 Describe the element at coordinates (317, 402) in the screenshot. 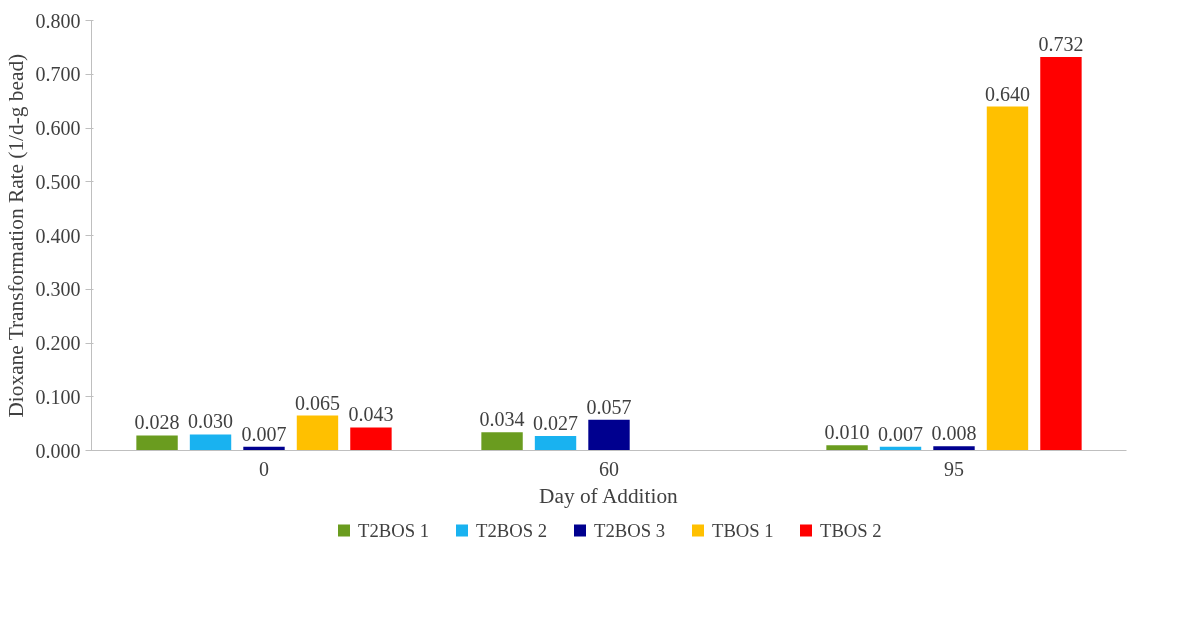

I see `data-label: 0.065` at that location.